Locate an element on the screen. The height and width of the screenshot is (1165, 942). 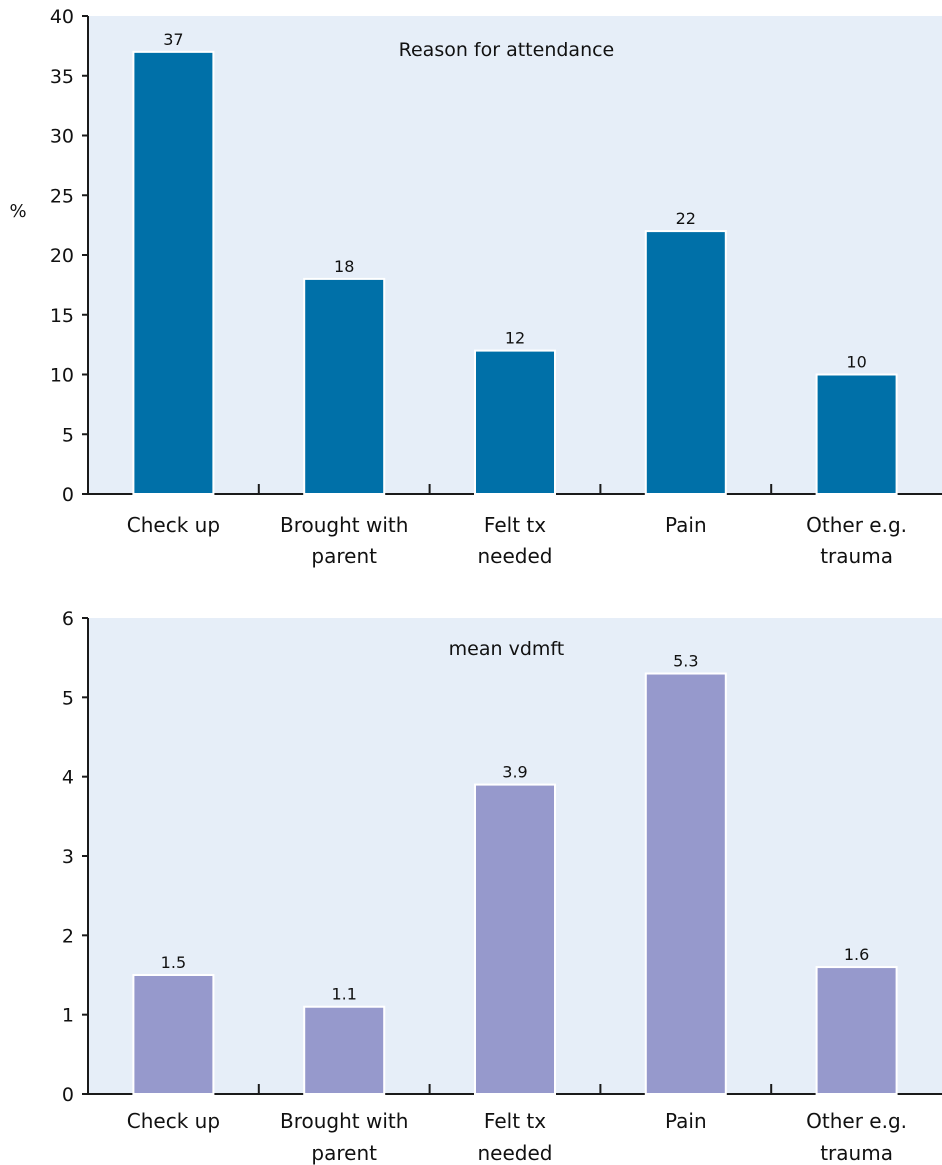
bar-value-label: 37 is located at coordinates (173, 39).